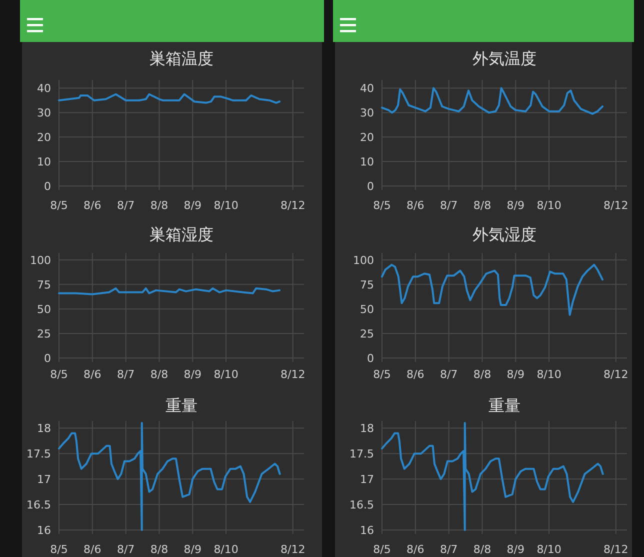  I want to click on chart-title: 巣箱湿度, so click(182, 234).